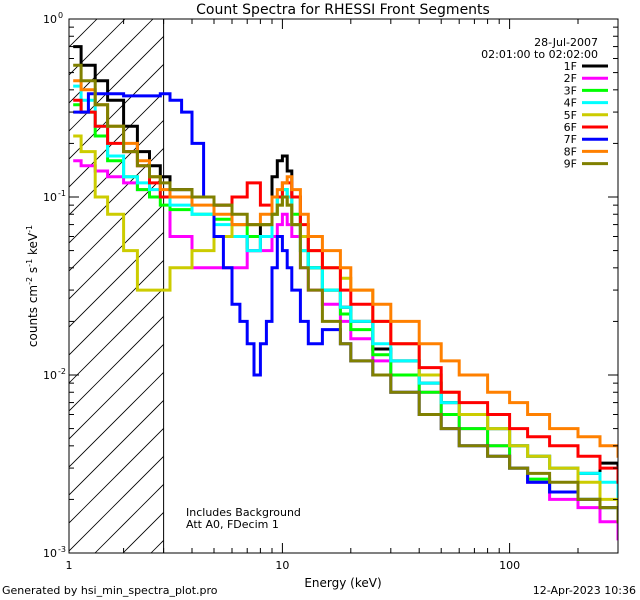  I want to click on legend-label: 9F, so click(570, 164).